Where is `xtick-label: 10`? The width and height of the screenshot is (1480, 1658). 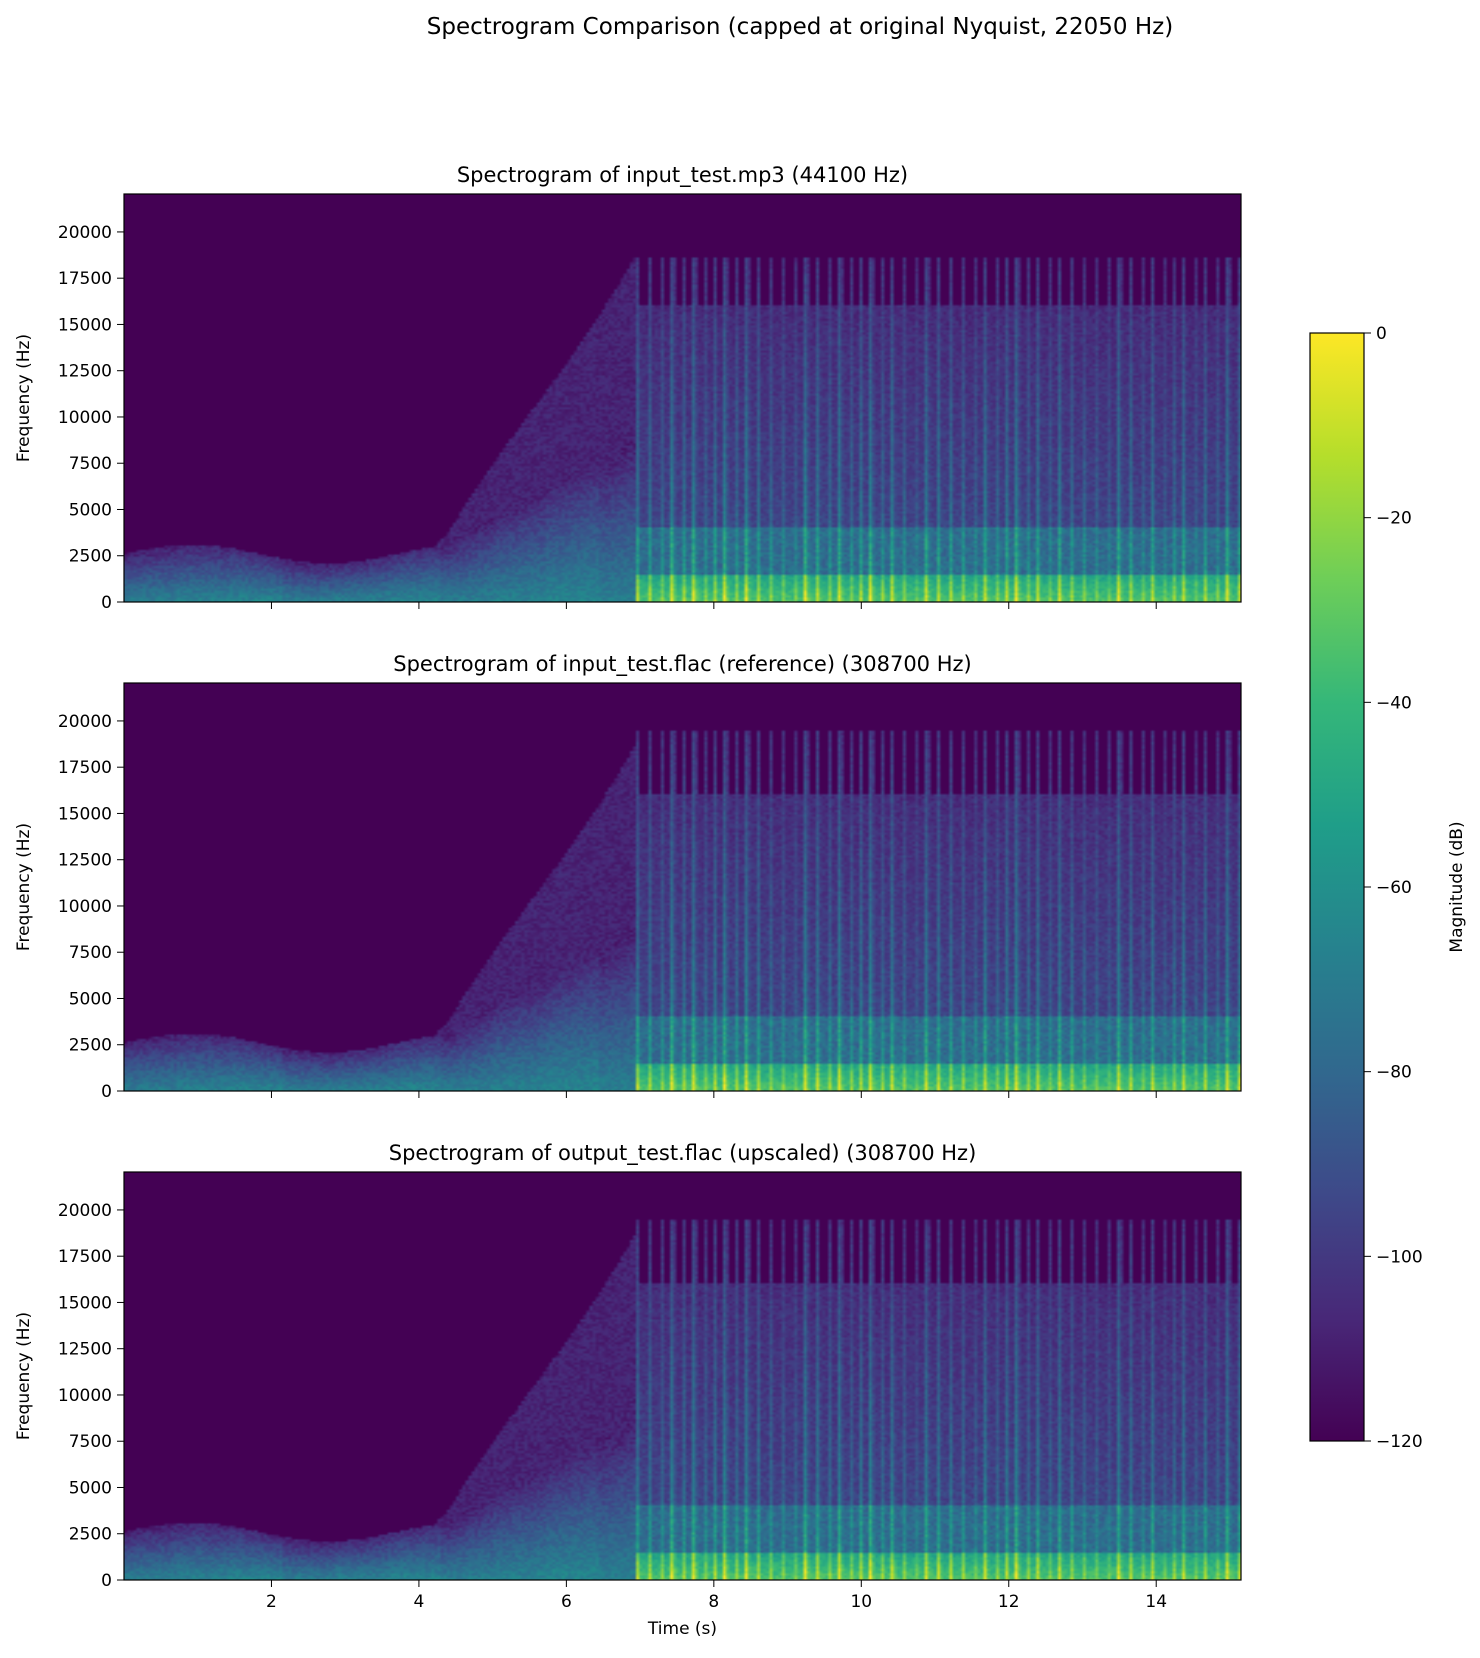
xtick-label: 10 is located at coordinates (861, 1602).